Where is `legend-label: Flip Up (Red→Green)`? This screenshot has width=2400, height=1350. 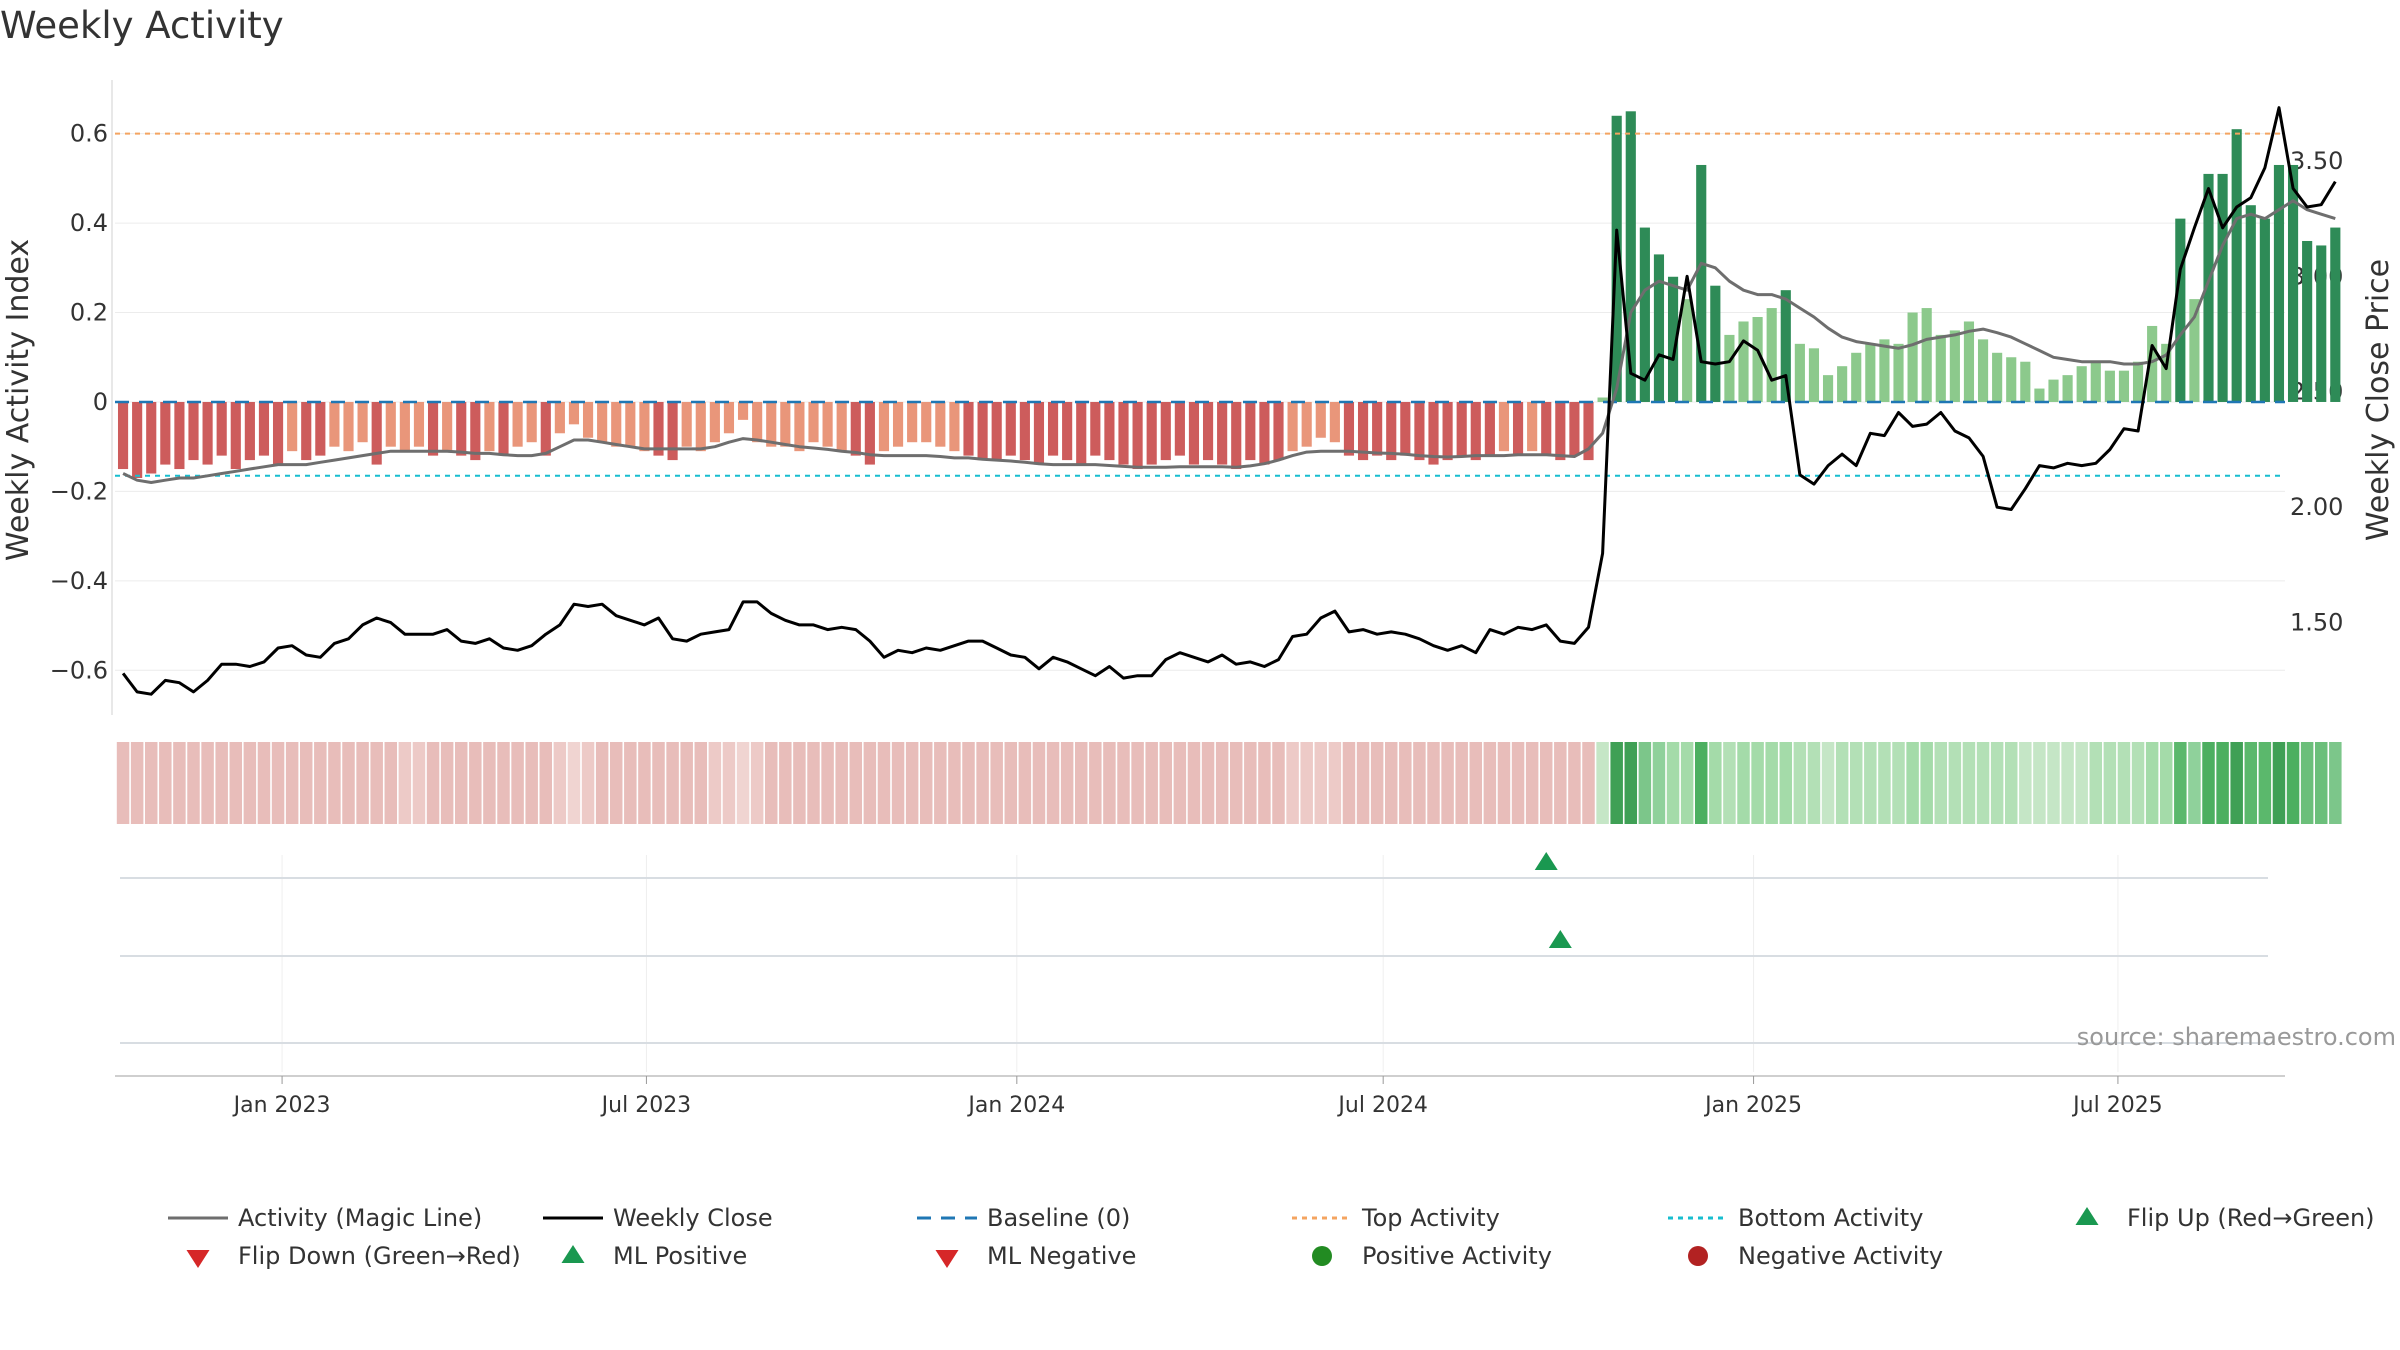
legend-label: Flip Up (Red→Green) is located at coordinates (2251, 1218).